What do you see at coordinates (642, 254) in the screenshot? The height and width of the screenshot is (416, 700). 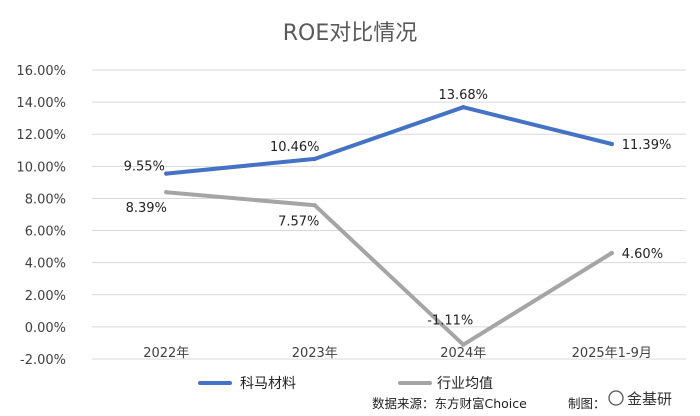 I see `data-label: 4.60%` at bounding box center [642, 254].